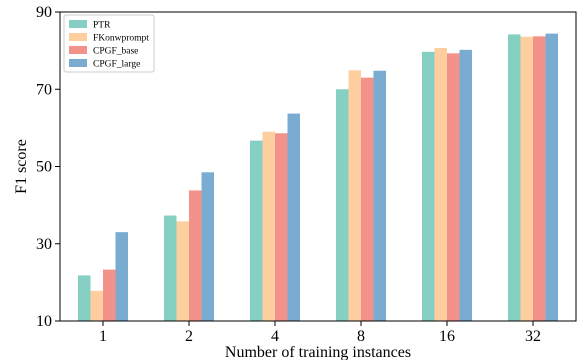 Image resolution: width=579 pixels, height=360 pixels. I want to click on x-tick-label: 16, so click(447, 336).